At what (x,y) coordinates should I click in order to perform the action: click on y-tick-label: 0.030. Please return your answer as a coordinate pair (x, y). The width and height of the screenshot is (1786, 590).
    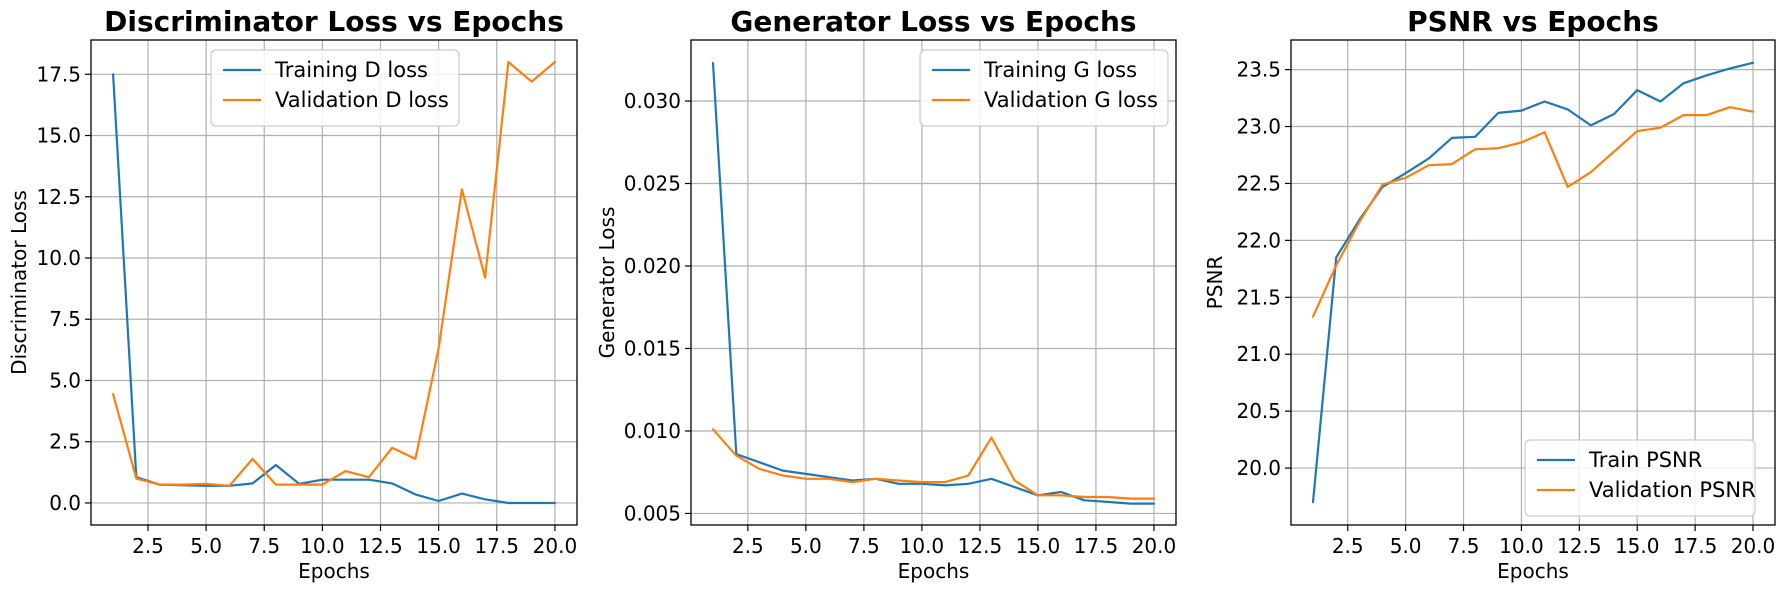
    Looking at the image, I should click on (652, 101).